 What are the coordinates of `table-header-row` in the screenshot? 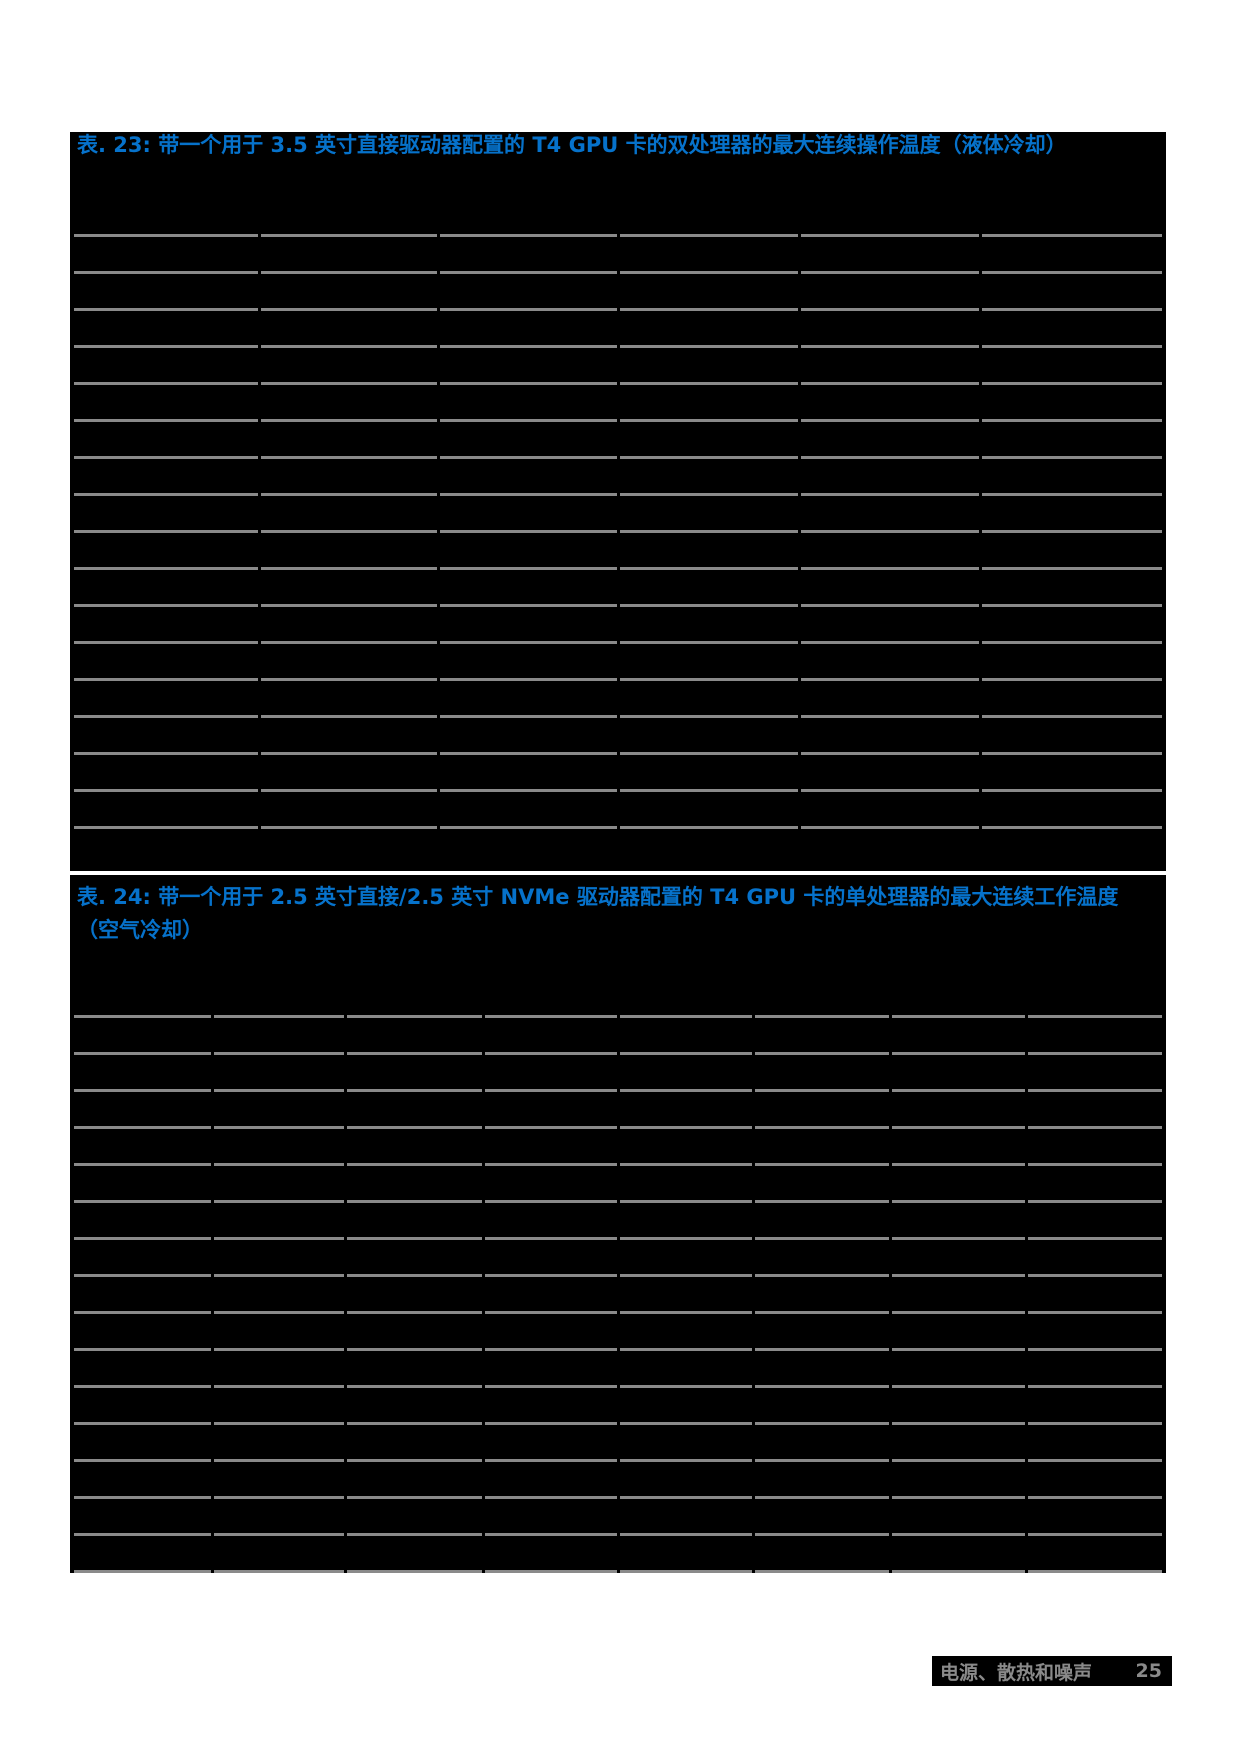 It's located at (618, 201).